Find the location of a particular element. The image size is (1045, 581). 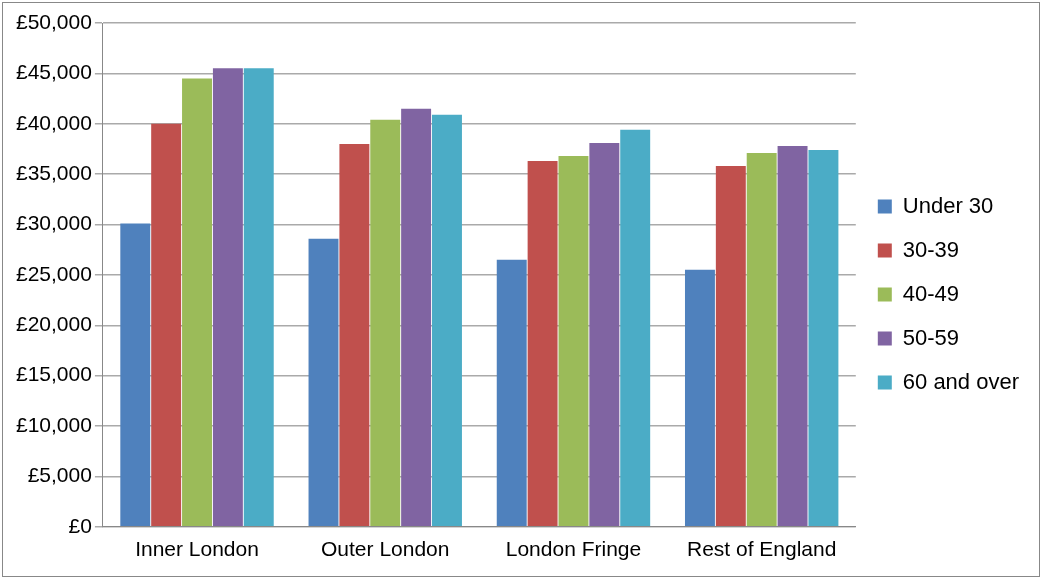

y-tick-label: £0 is located at coordinates (80, 525).